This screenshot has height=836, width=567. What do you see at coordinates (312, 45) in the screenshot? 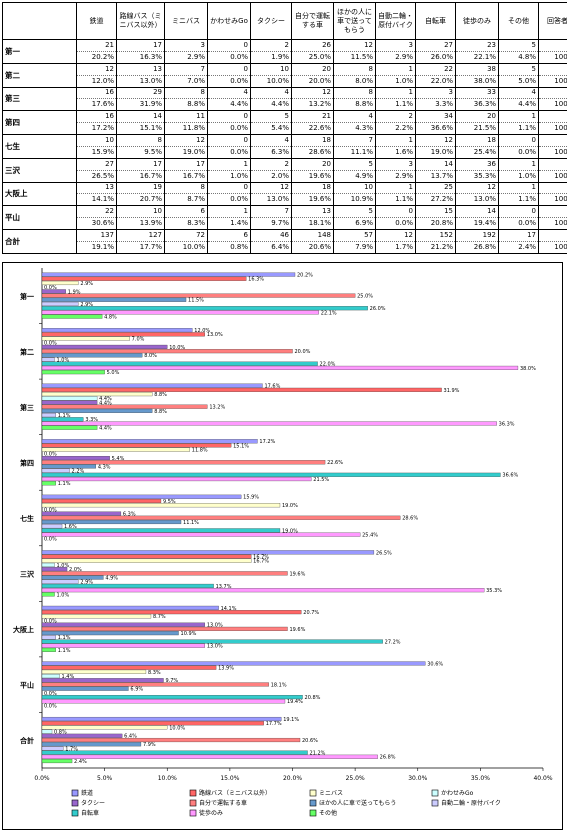
I see `count-cell: 26` at bounding box center [312, 45].